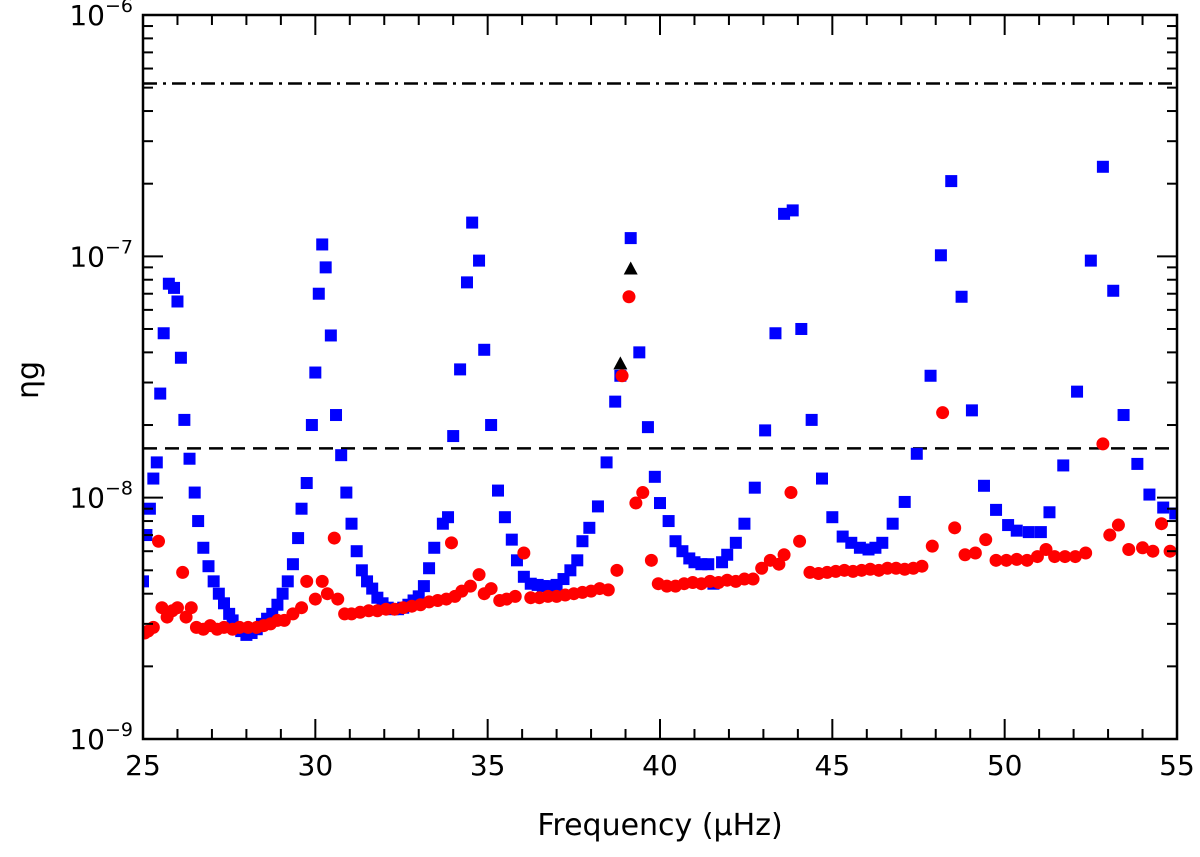 The height and width of the screenshot is (857, 1200). I want to click on x-tick-label: 50, so click(1005, 765).